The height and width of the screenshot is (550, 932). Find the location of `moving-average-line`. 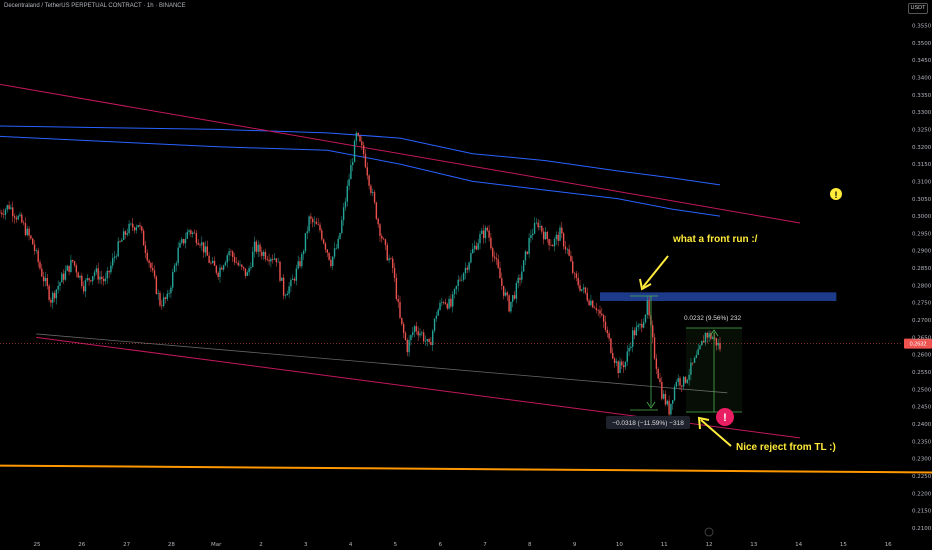

moving-average-line is located at coordinates (360, 176).